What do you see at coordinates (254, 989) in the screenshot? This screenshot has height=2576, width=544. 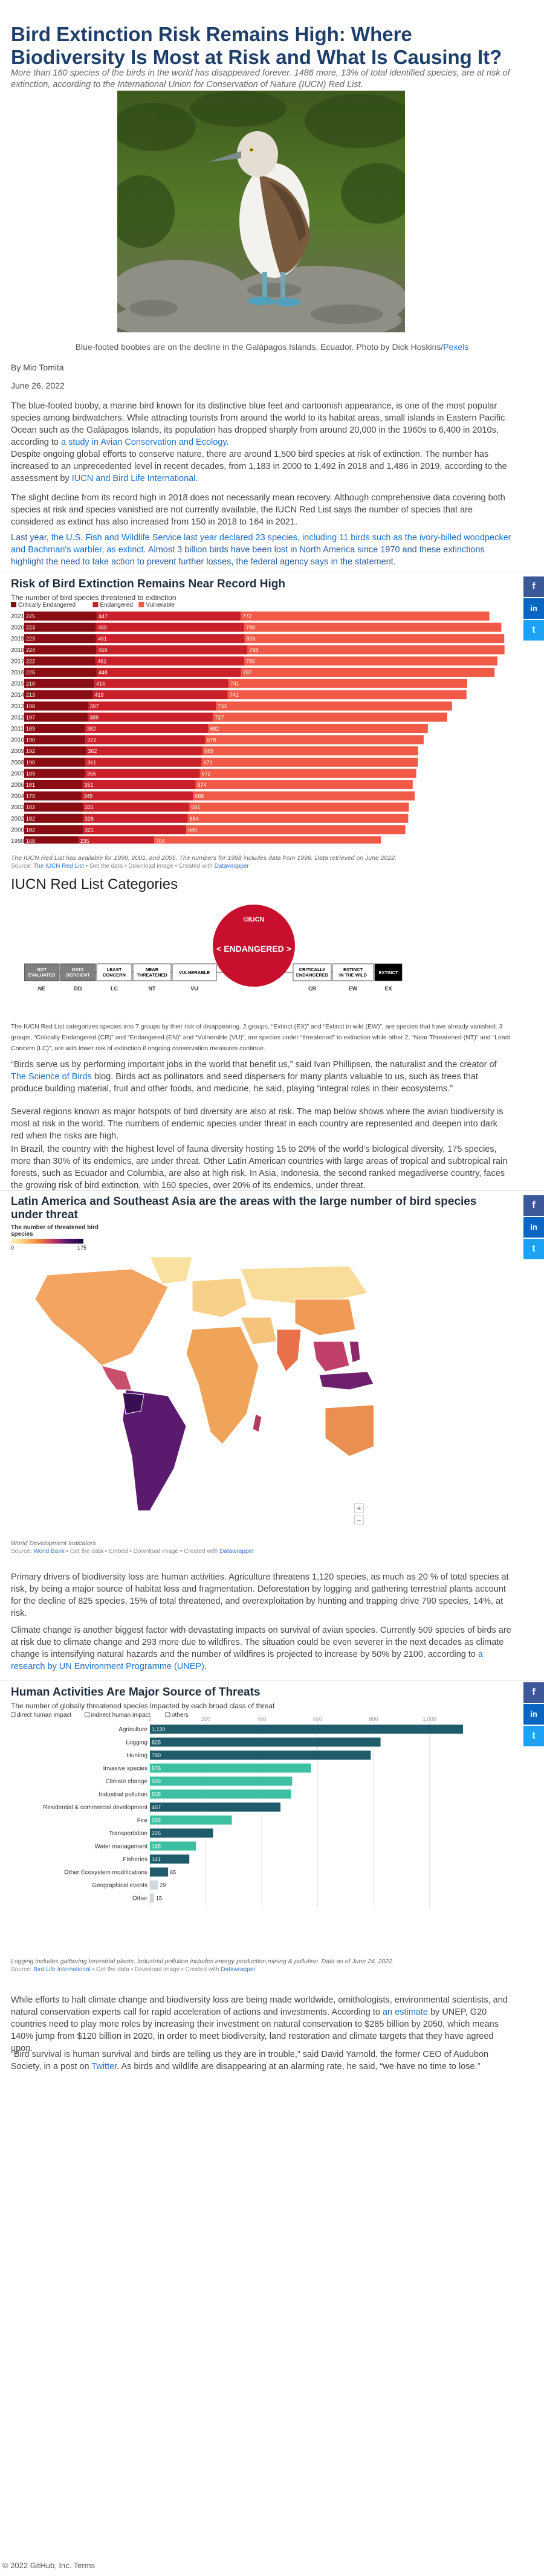 I see `redlist-category-code: EN` at bounding box center [254, 989].